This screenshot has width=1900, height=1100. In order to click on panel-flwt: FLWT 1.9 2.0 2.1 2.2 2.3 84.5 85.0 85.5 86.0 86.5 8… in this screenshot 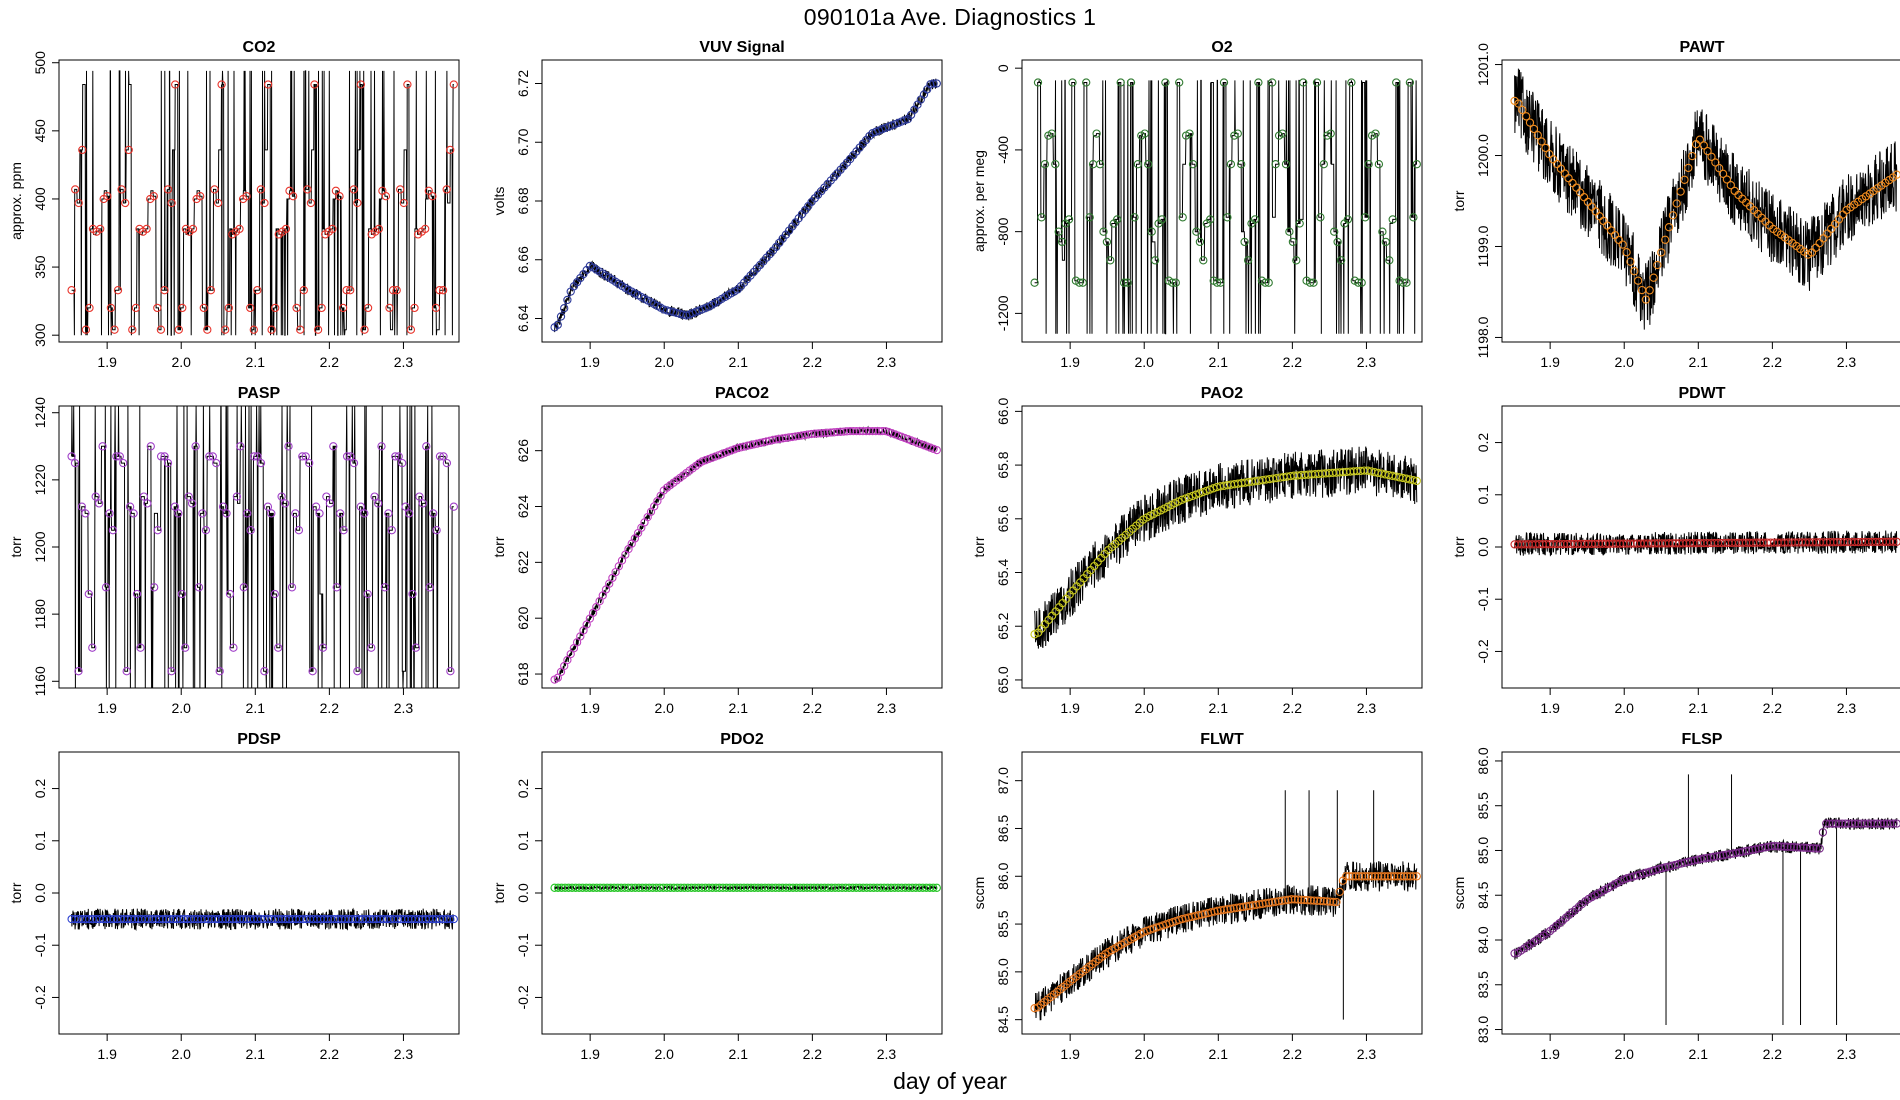, I will do `click(1197, 896)`.